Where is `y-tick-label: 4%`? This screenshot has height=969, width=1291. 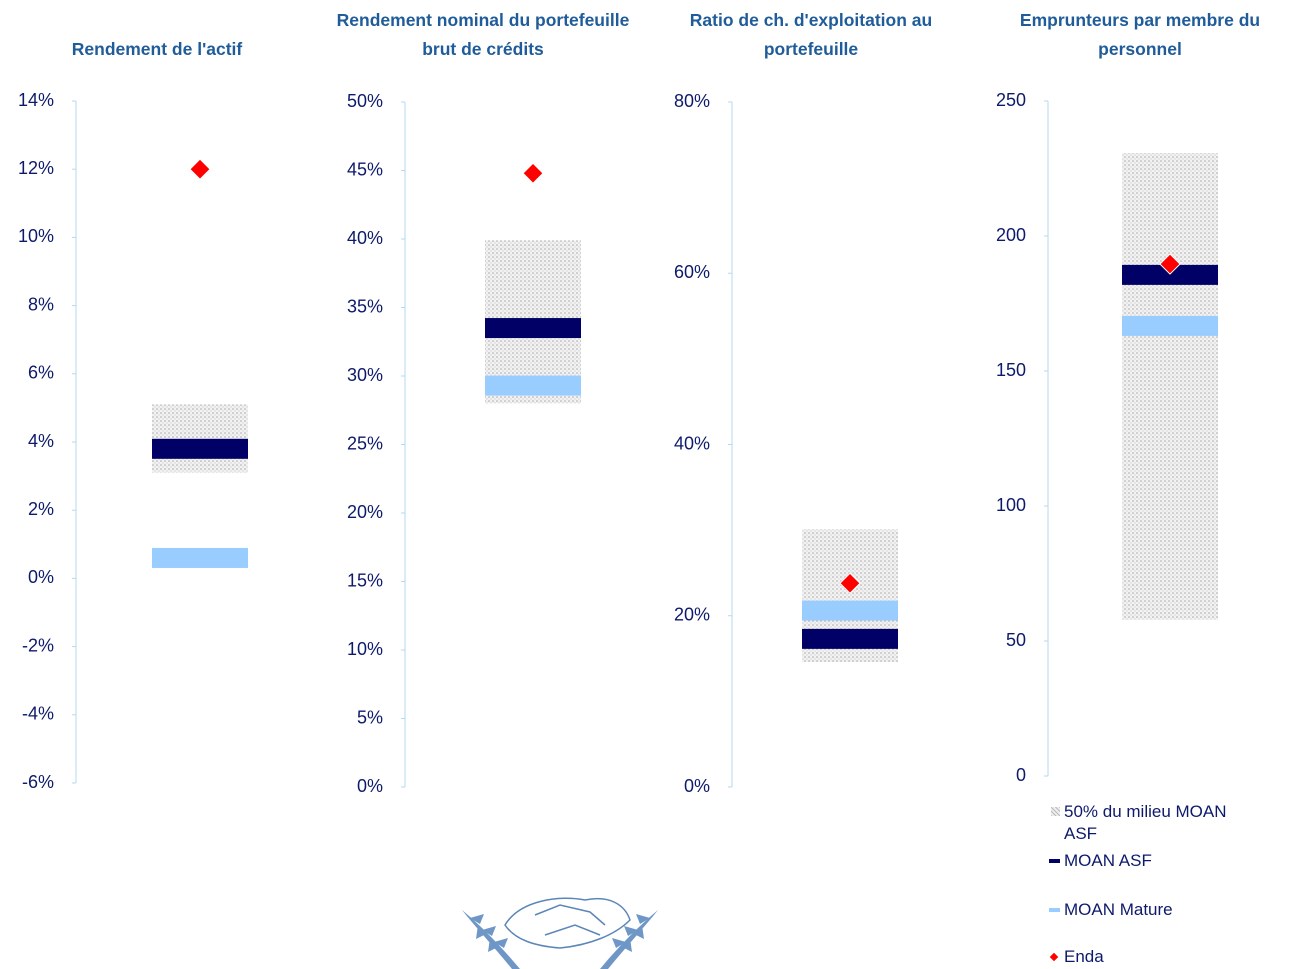
y-tick-label: 4% is located at coordinates (41, 441).